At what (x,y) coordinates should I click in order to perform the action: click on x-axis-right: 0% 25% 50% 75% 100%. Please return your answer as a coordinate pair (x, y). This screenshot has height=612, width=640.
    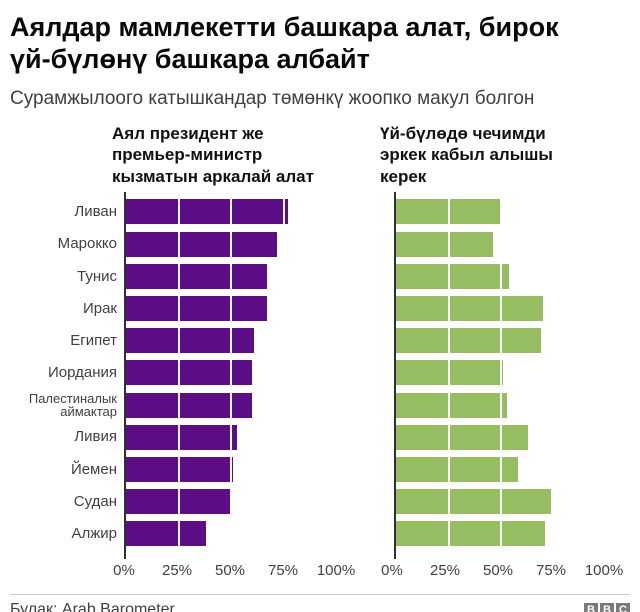
    Looking at the image, I should click on (502, 570).